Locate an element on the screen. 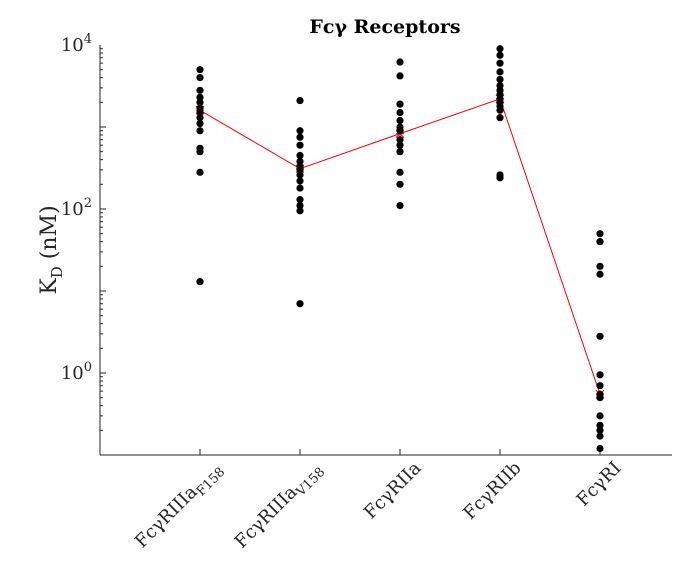 This screenshot has height=571, width=691. y-tick-exponent: 4 is located at coordinates (88, 39).